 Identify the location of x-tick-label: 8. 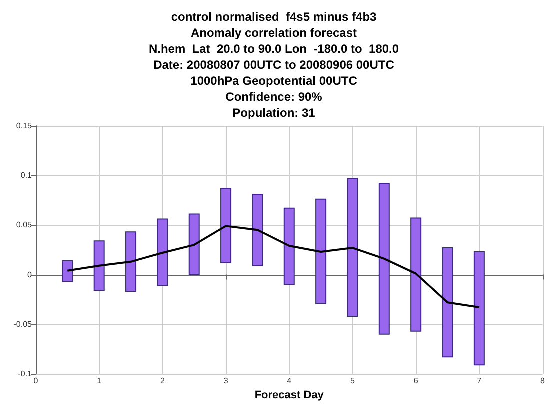
(543, 381).